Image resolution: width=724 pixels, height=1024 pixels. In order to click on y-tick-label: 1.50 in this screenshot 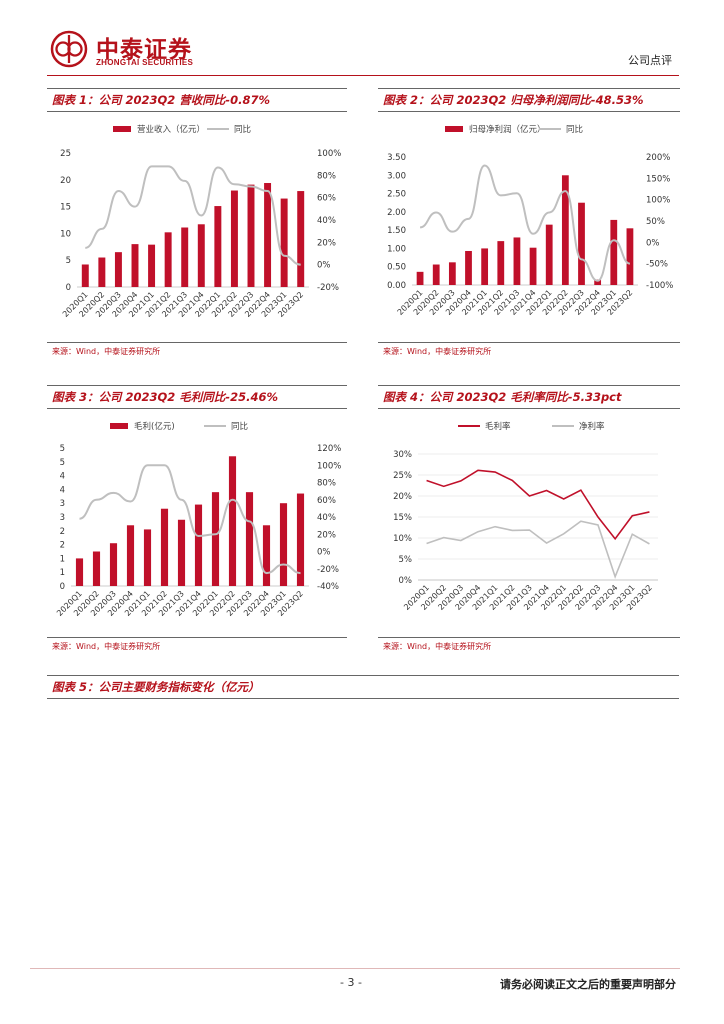, I will do `click(396, 231)`.